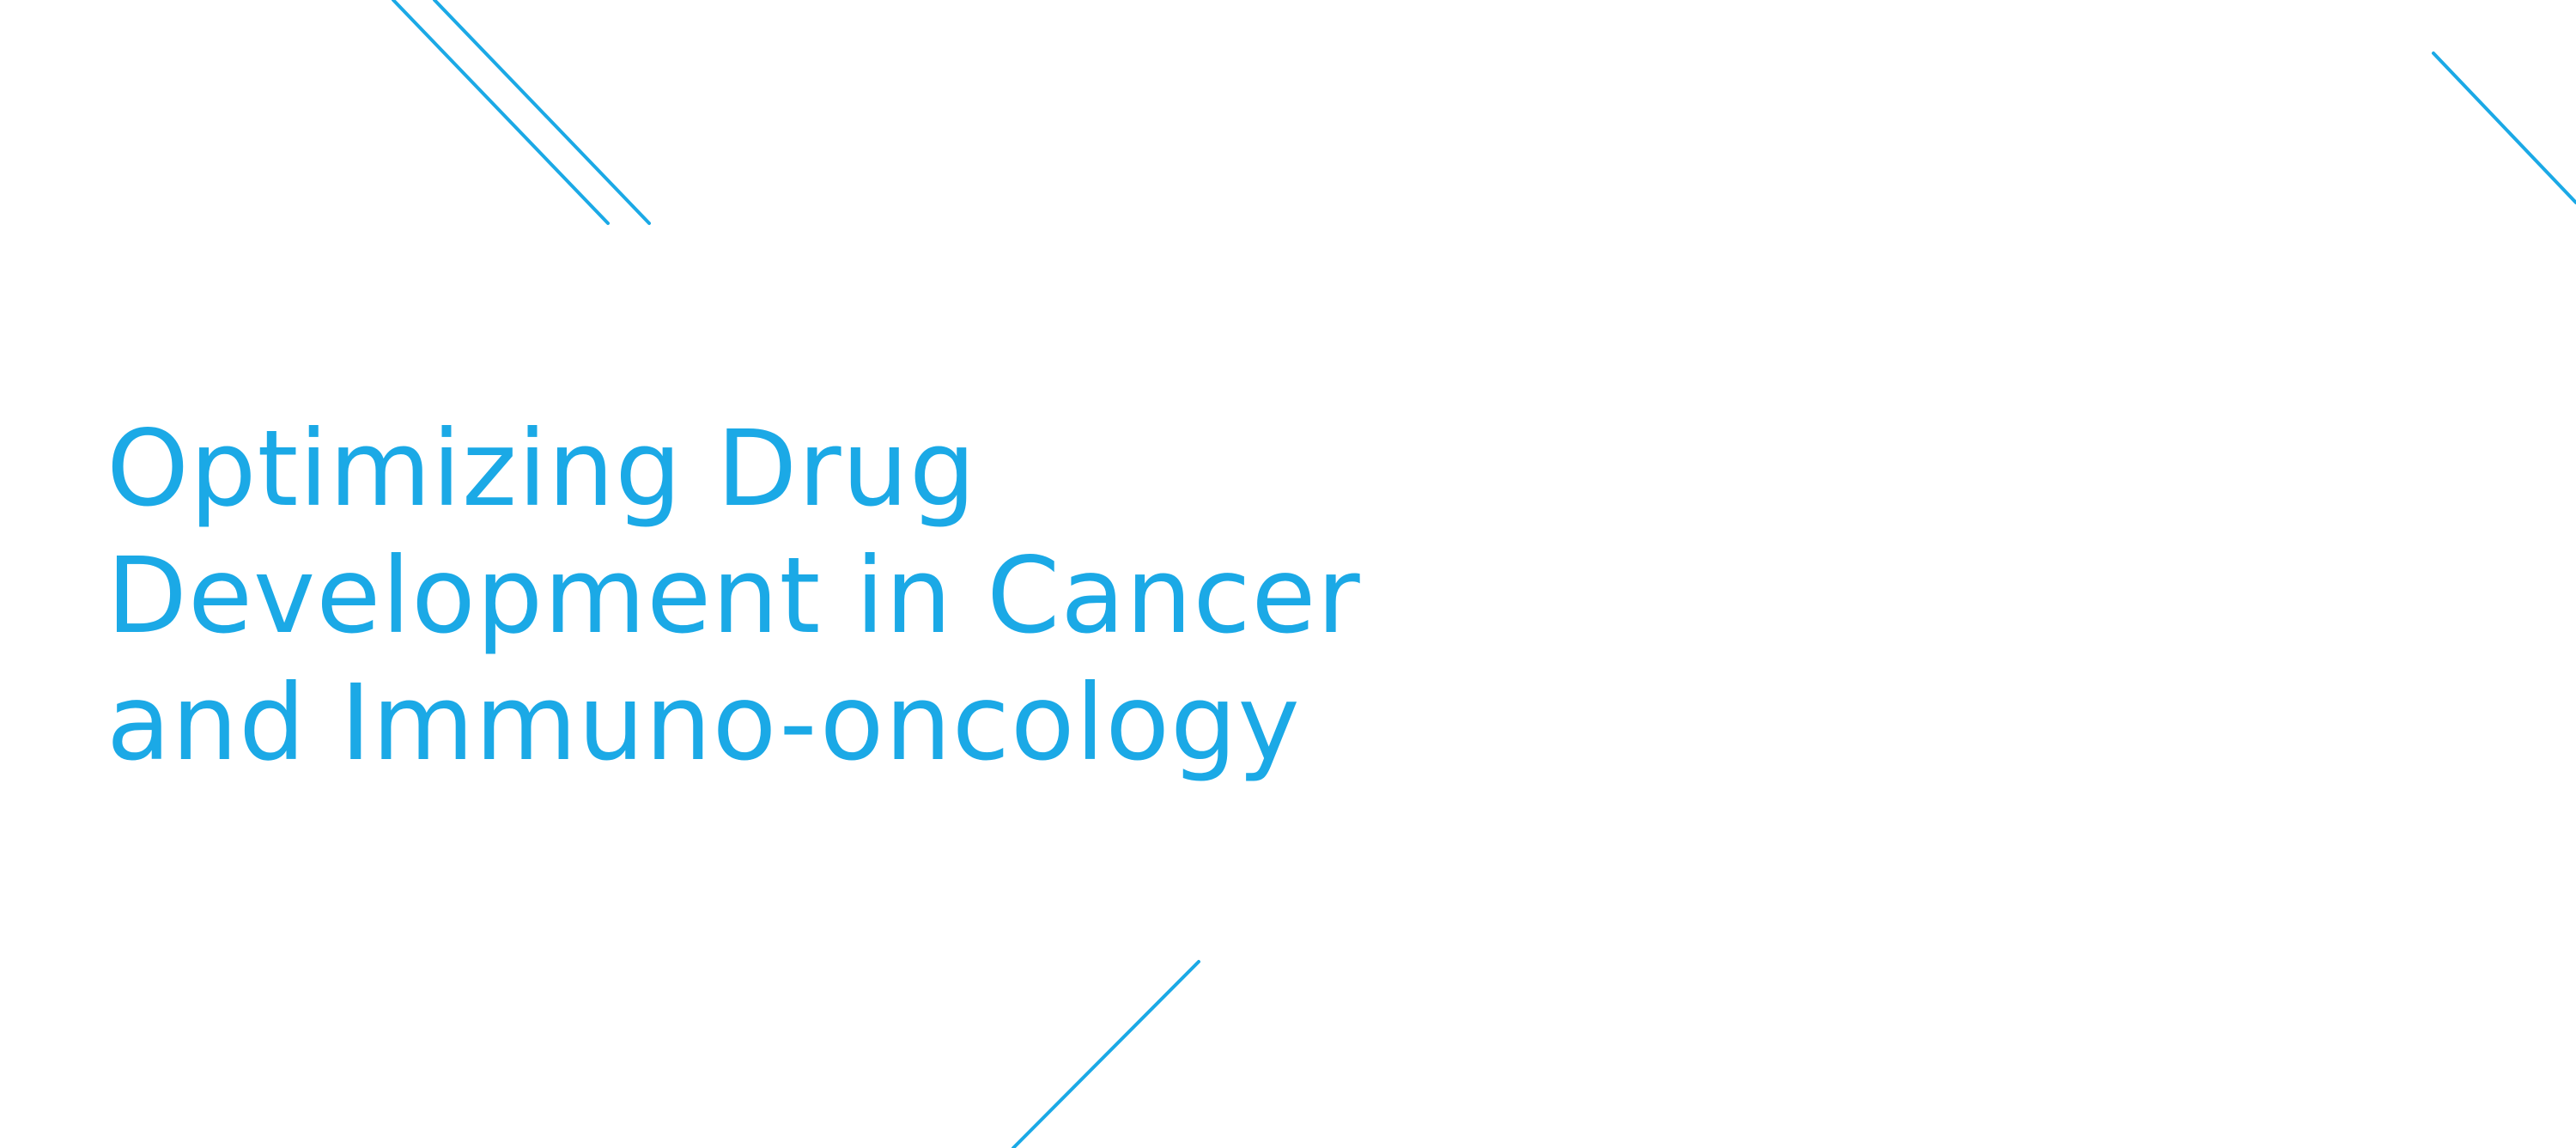 This screenshot has height=1148, width=2576. I want to click on decorative-line-top-right, so click(2504, 128).